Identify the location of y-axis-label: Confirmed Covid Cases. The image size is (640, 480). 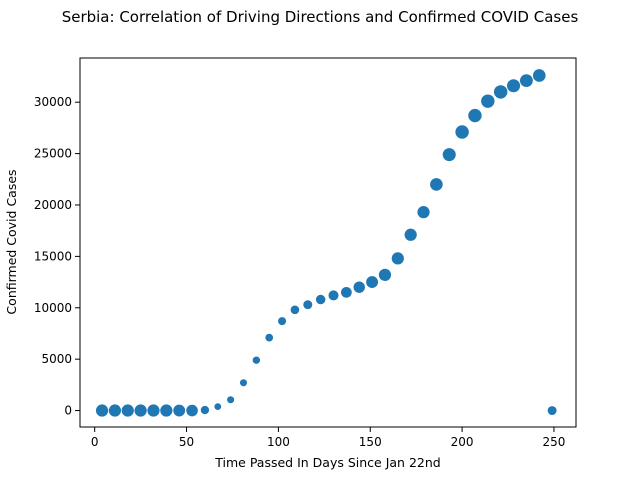
(11, 241).